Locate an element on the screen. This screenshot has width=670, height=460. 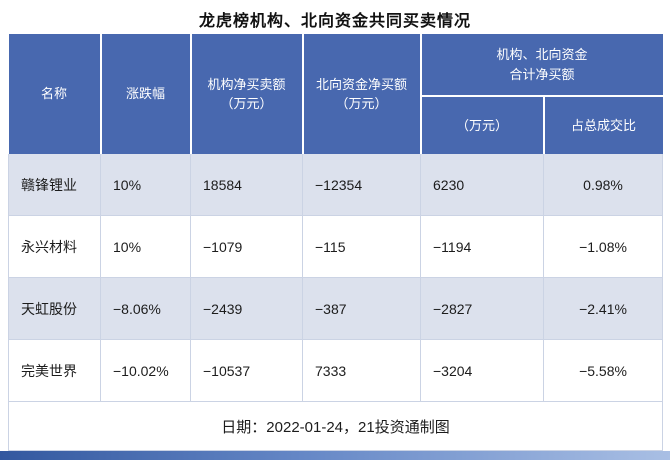
table-row: 永兴材料 10% −1079 −115 −1194 −1.08% is located at coordinates (336, 246).